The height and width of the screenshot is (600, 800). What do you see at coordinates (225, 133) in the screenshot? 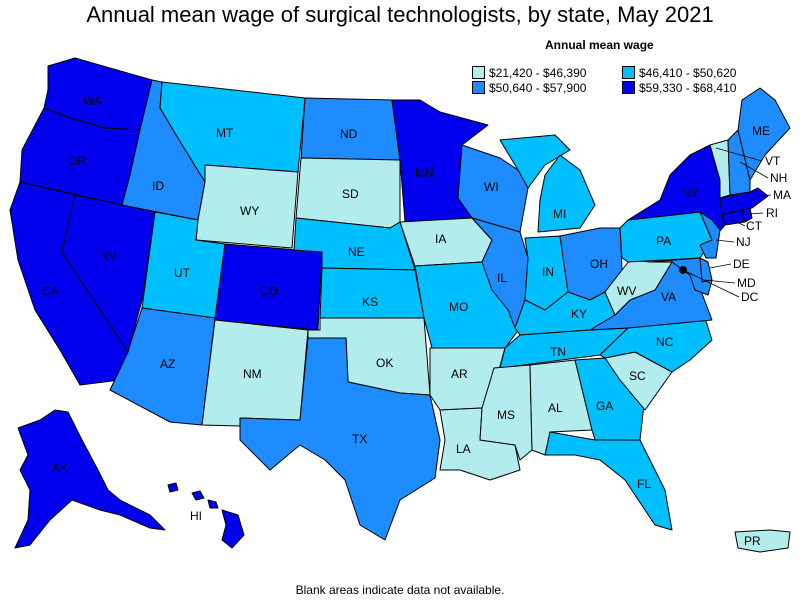
I see `state-label-MT: MT` at bounding box center [225, 133].